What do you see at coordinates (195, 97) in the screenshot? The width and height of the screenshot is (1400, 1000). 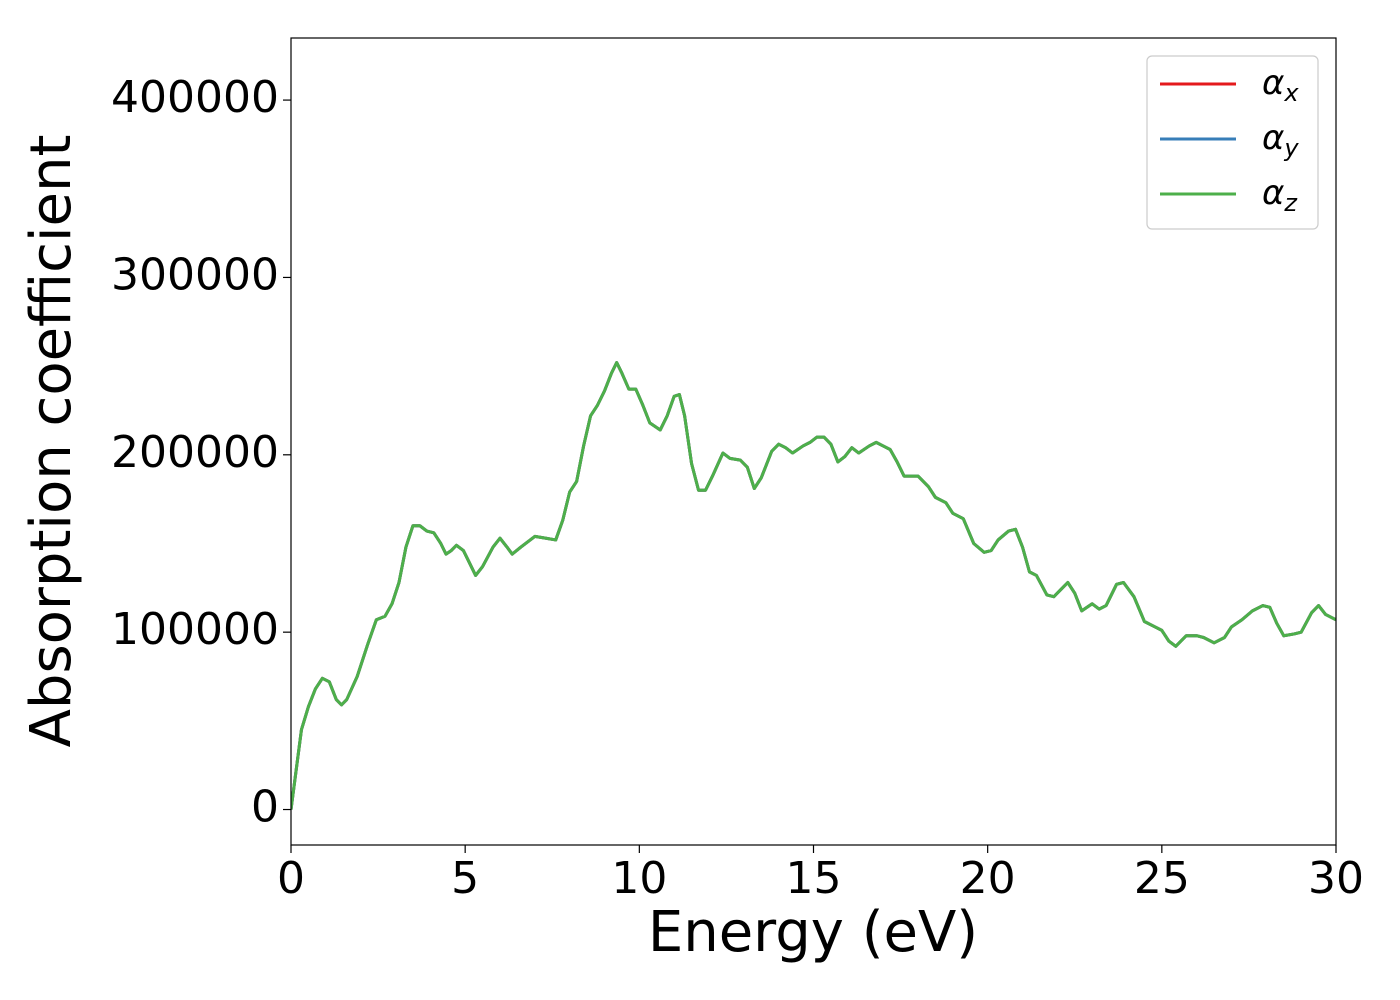 I see `y-tick-label: 400000` at bounding box center [195, 97].